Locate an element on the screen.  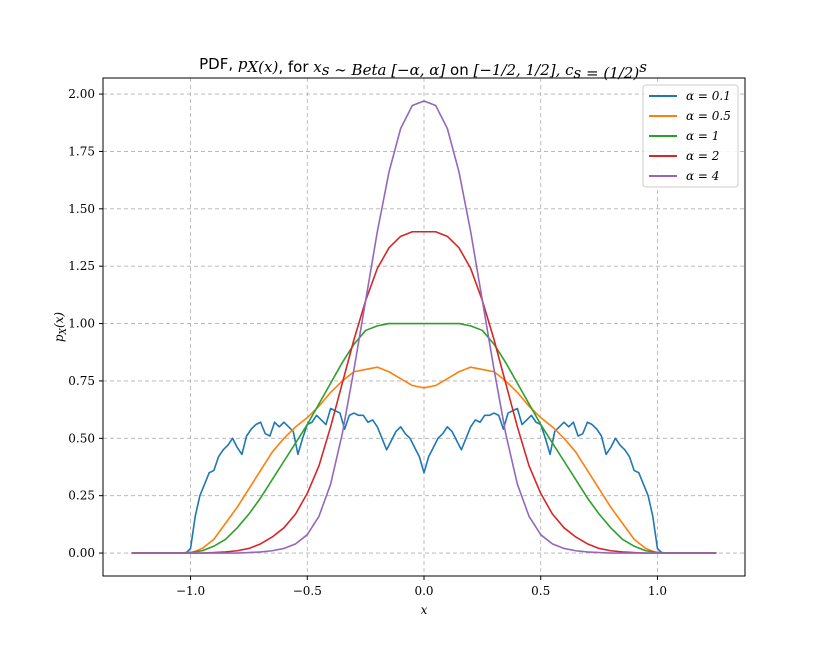
title-part-10: s is located at coordinates (578, 73).